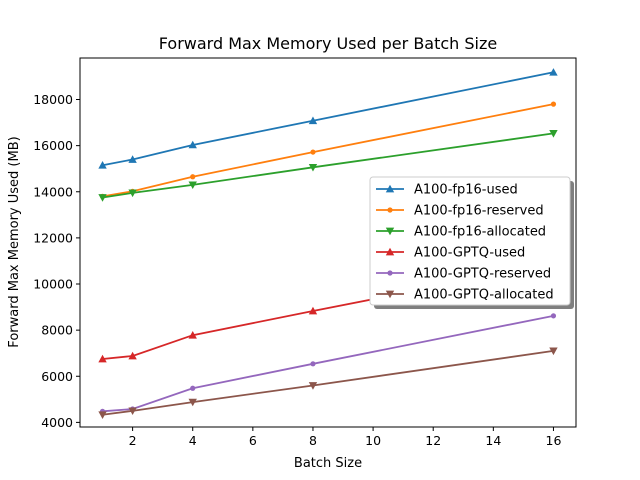 This screenshot has width=640, height=480. Describe the element at coordinates (479, 211) in the screenshot. I see `legend-label-1: A100-fp16-reserved` at that location.